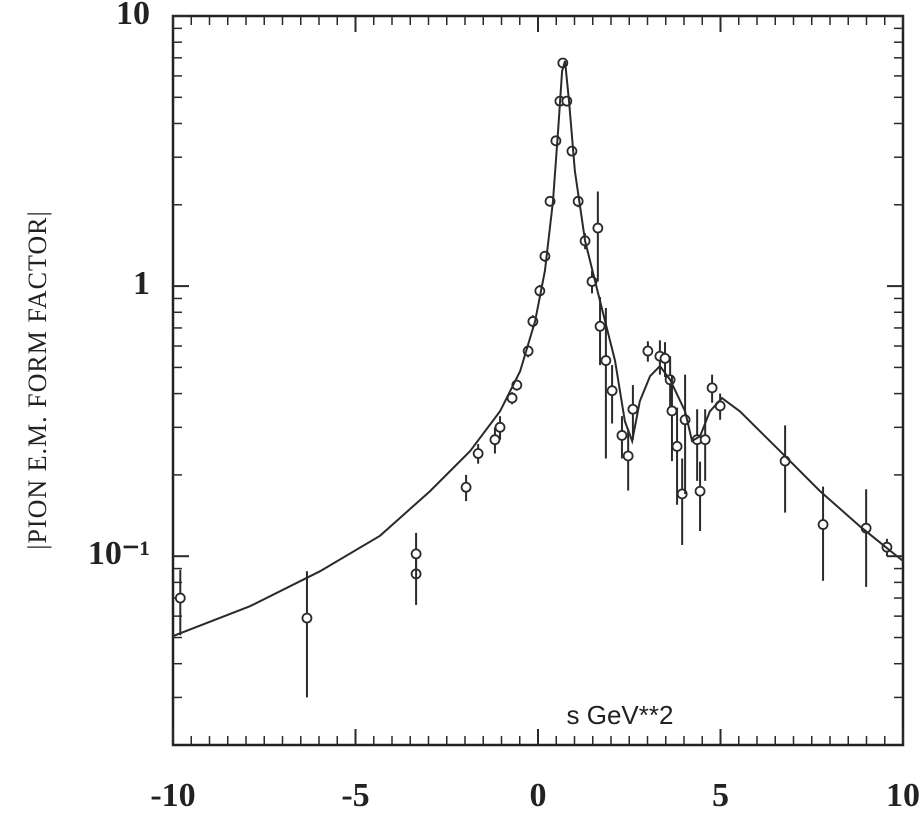  What do you see at coordinates (620, 715) in the screenshot?
I see `annotation: s GeV**2` at bounding box center [620, 715].